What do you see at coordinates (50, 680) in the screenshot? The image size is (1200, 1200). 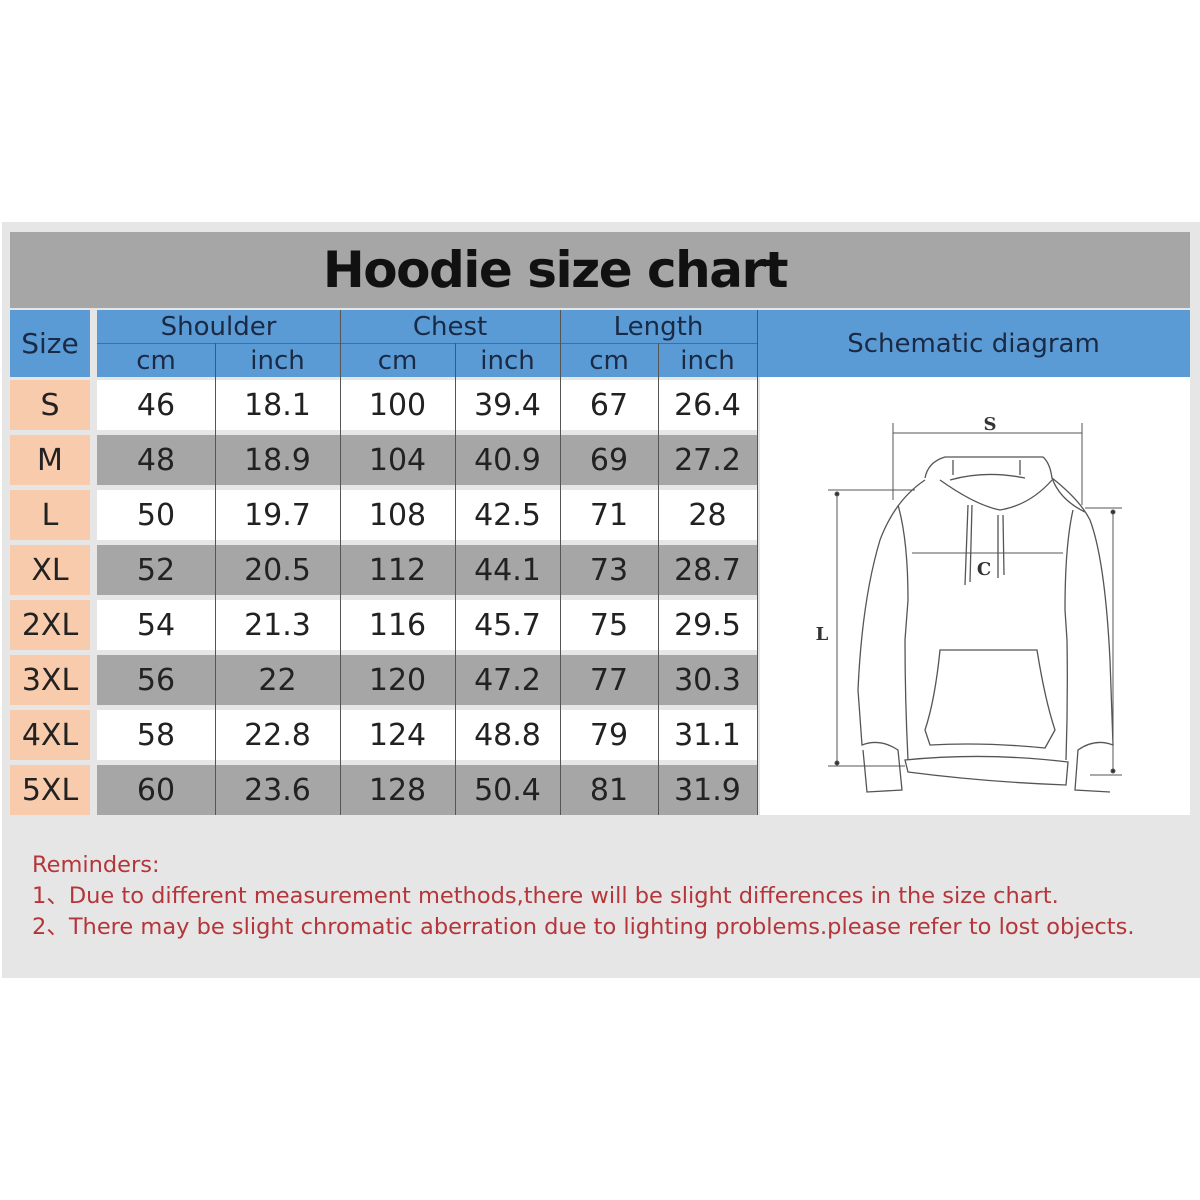 I see `size-cell: 3XL` at bounding box center [50, 680].